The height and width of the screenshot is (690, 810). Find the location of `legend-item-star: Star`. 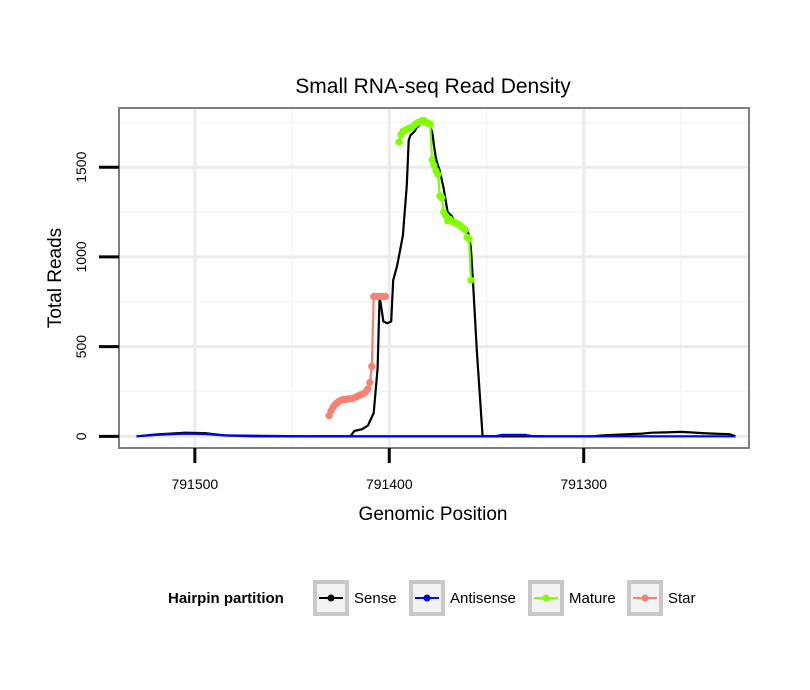

legend-item-star: Star is located at coordinates (661, 598).